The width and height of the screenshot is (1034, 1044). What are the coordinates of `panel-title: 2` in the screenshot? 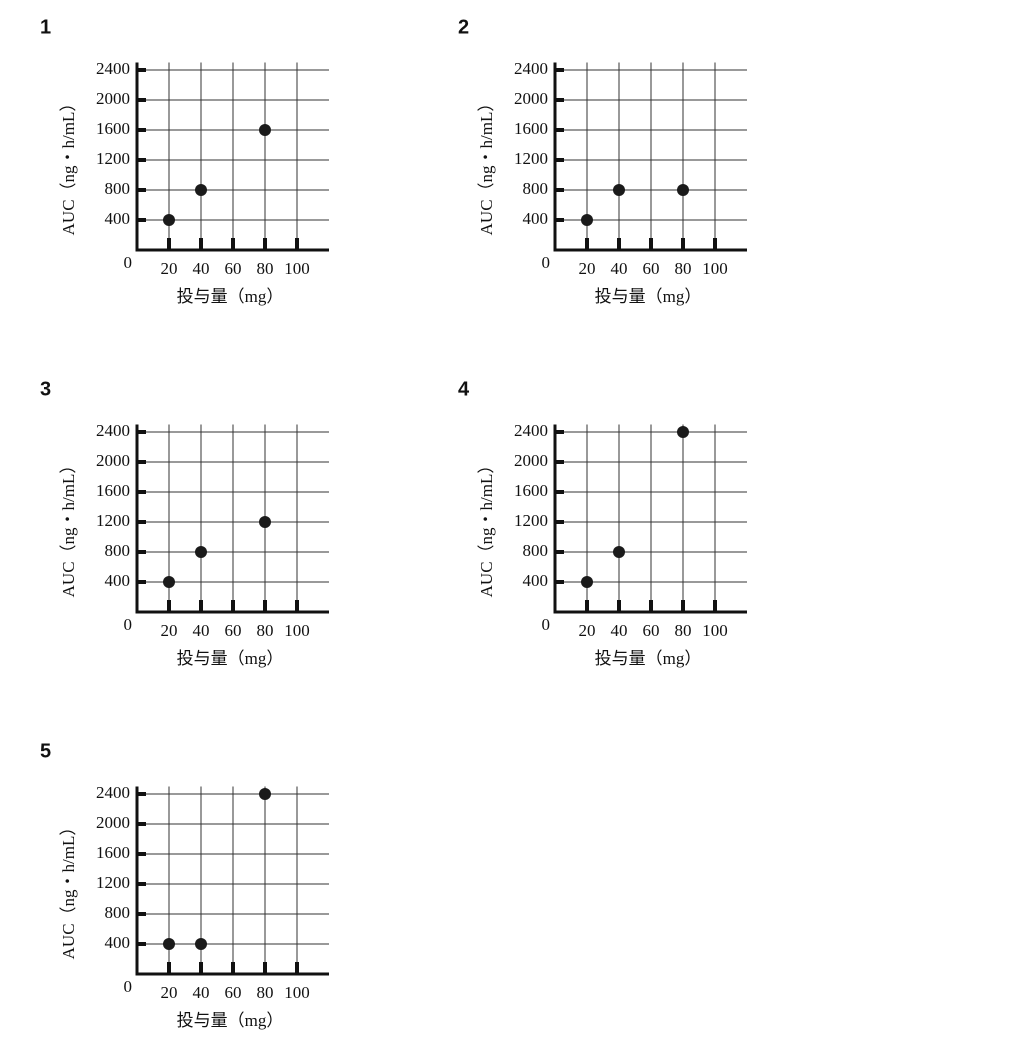 It's located at (463, 27).